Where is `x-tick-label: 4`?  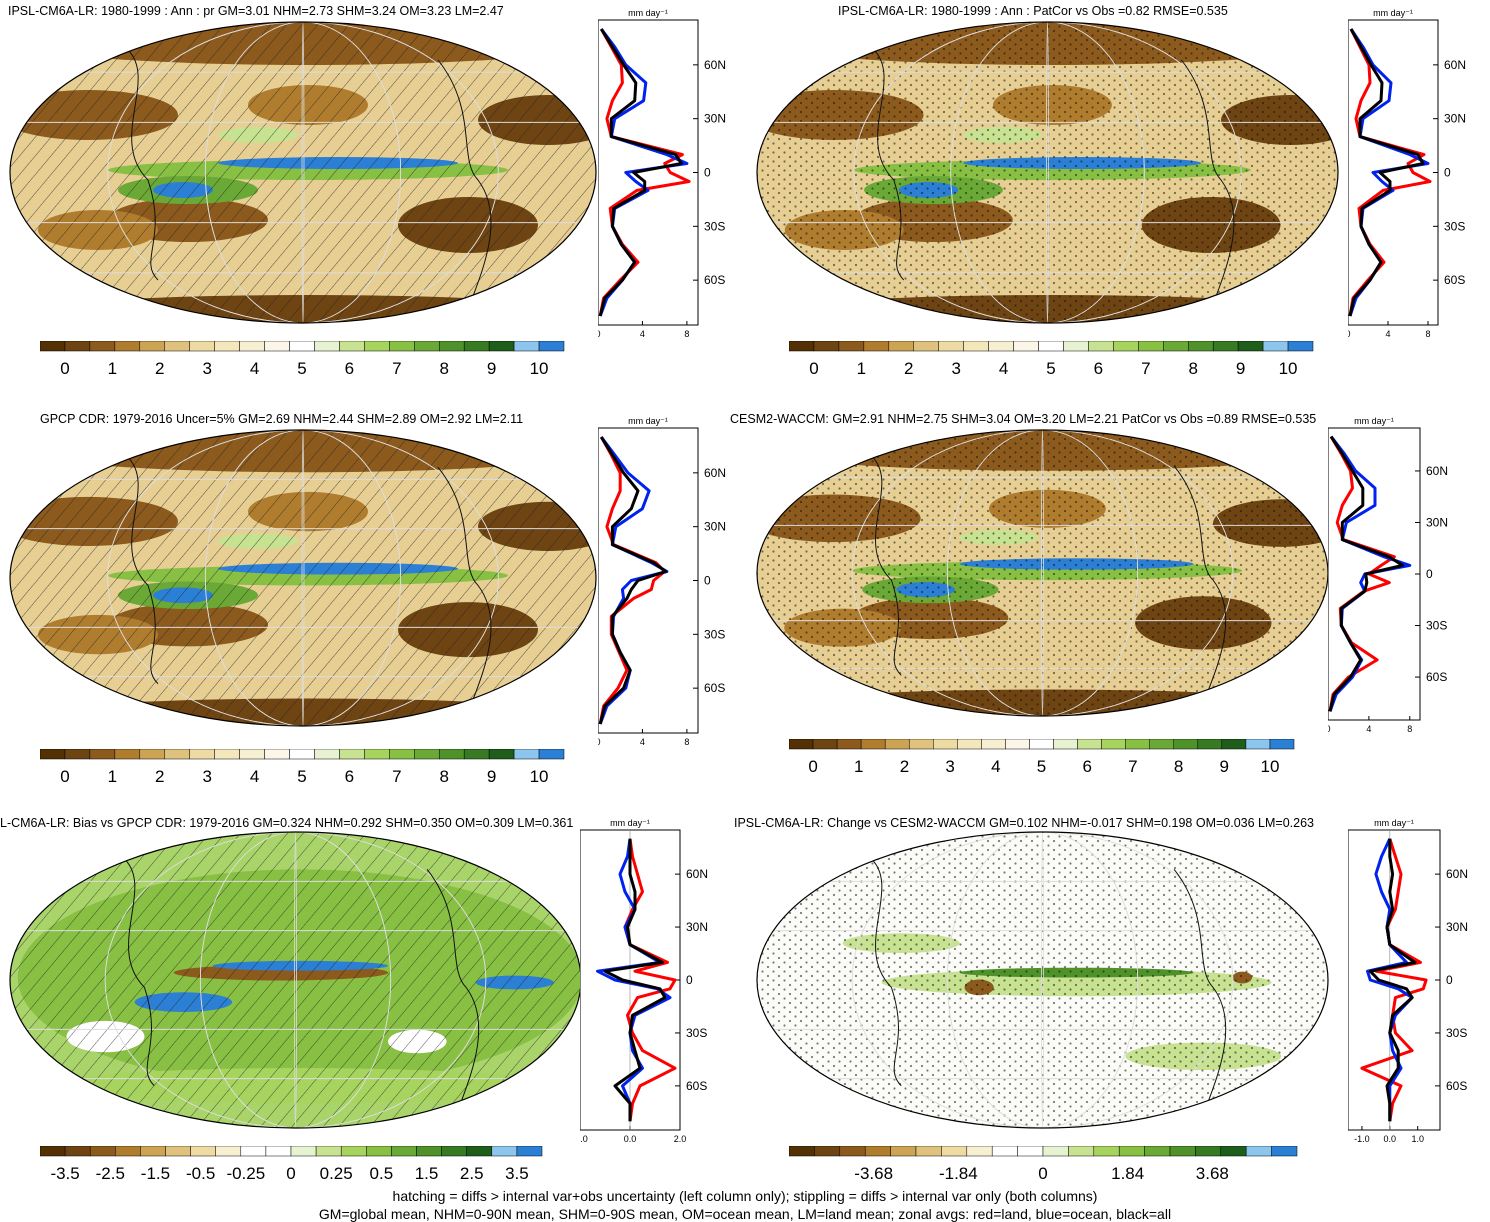
x-tick-label: 4 is located at coordinates (642, 334).